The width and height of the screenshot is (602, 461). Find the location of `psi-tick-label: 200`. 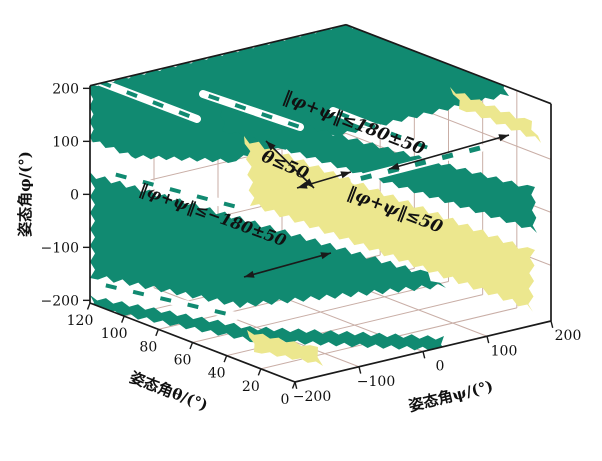

psi-tick-label: 200 is located at coordinates (568, 336).